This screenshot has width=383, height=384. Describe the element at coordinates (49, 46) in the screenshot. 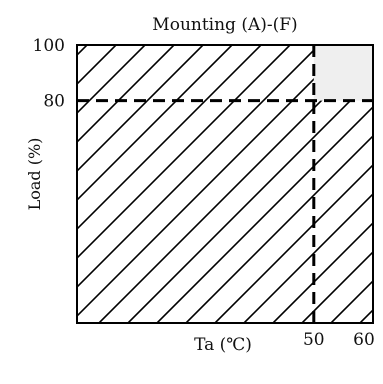

I see `y-tick-label: 100` at that location.